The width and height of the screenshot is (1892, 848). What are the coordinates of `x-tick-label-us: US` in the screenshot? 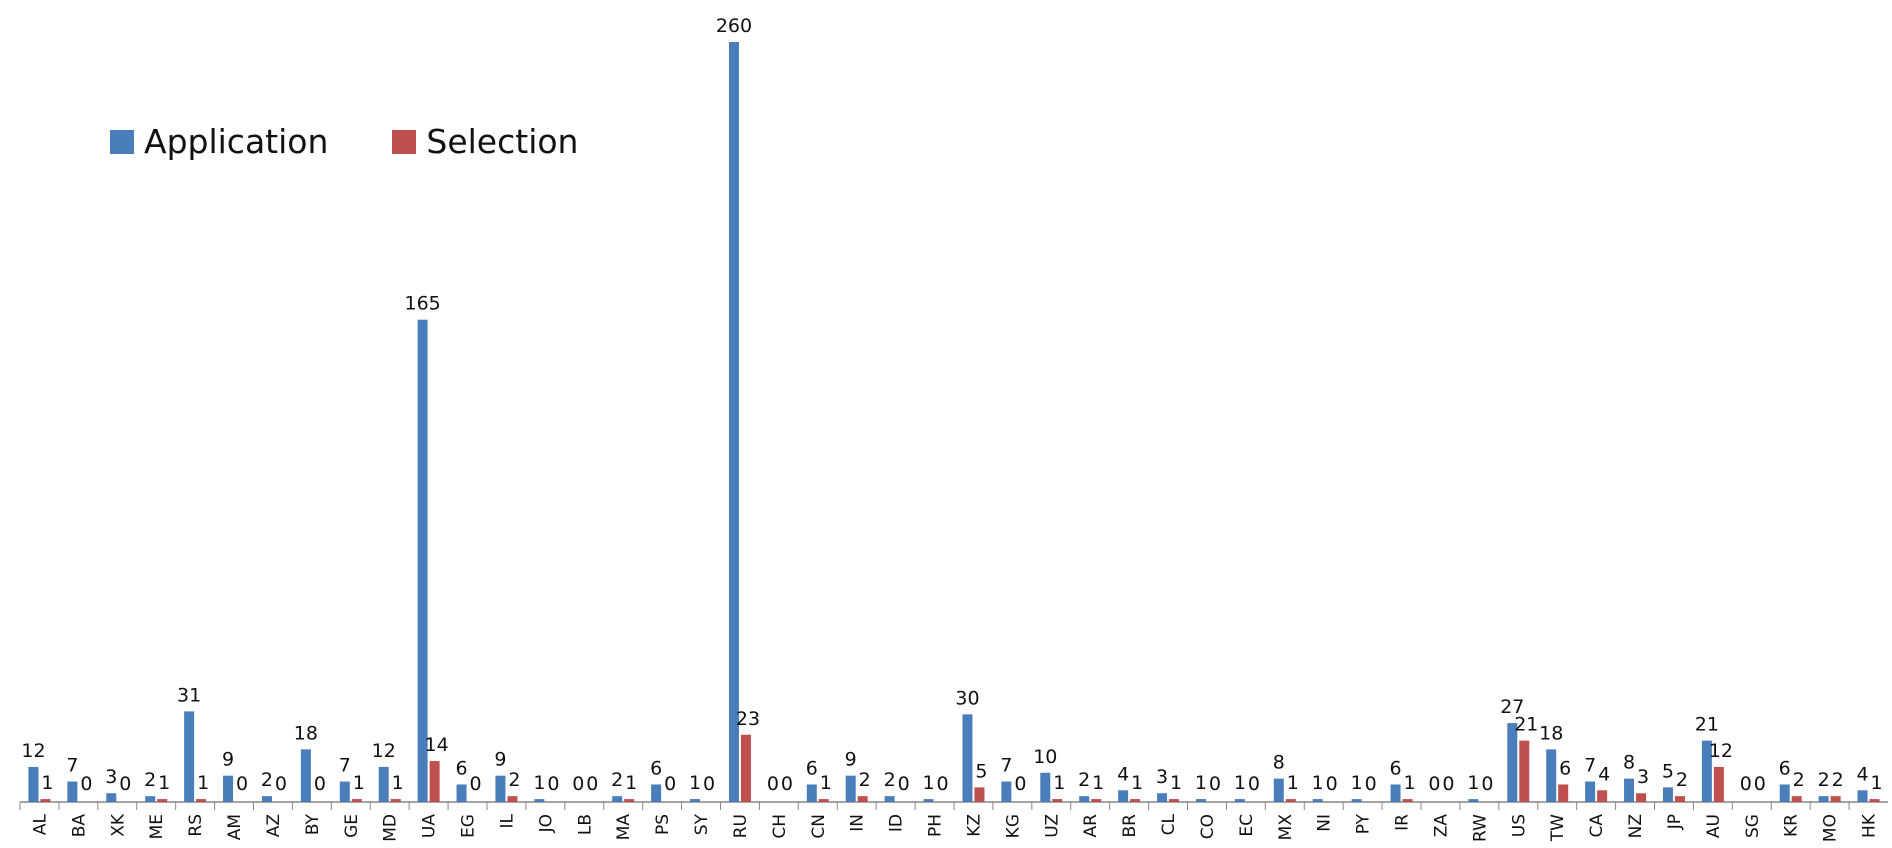 It's located at (1519, 825).